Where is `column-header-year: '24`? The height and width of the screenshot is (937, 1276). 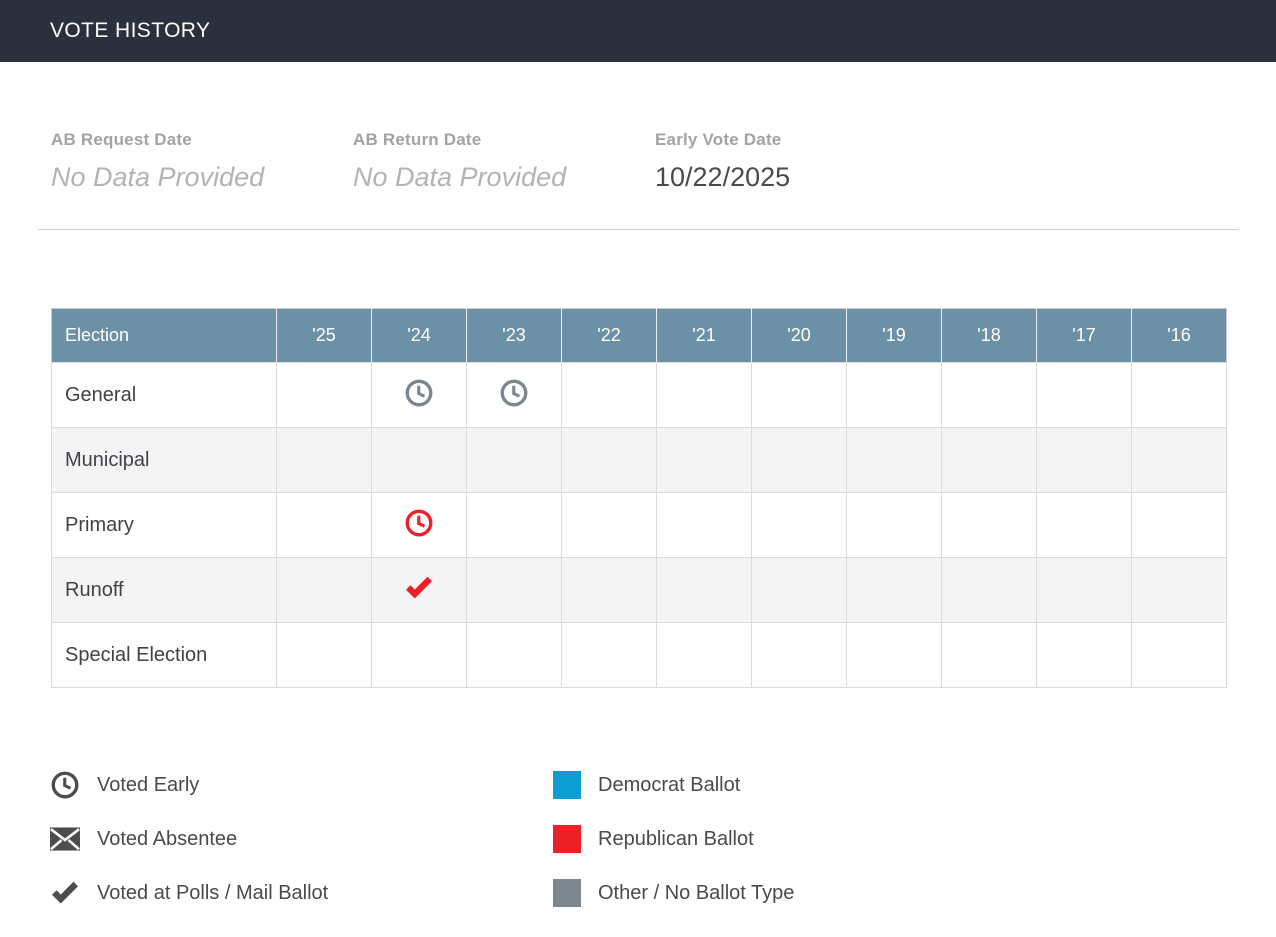 column-header-year: '24 is located at coordinates (419, 335).